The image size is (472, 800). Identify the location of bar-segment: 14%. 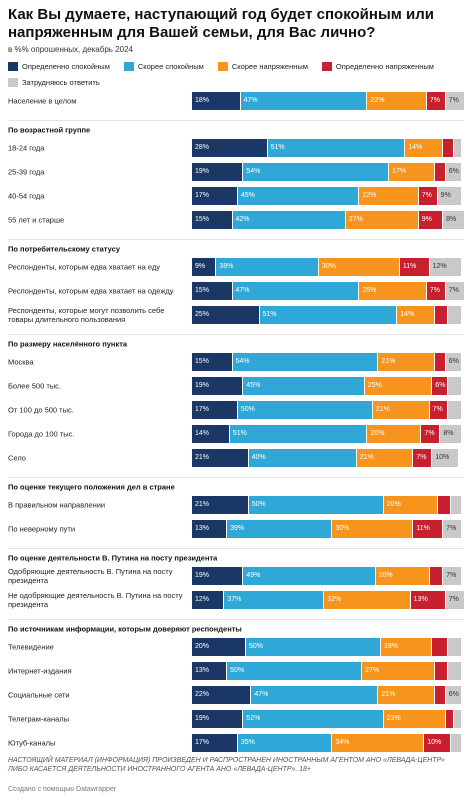
(416, 315).